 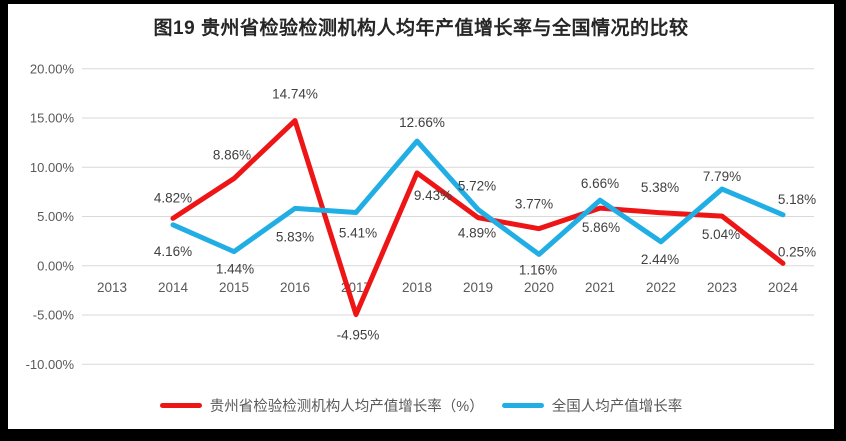 I want to click on legend-label: 贵州省检验检测机构人均产值增长率（%）, so click(x=346, y=407).